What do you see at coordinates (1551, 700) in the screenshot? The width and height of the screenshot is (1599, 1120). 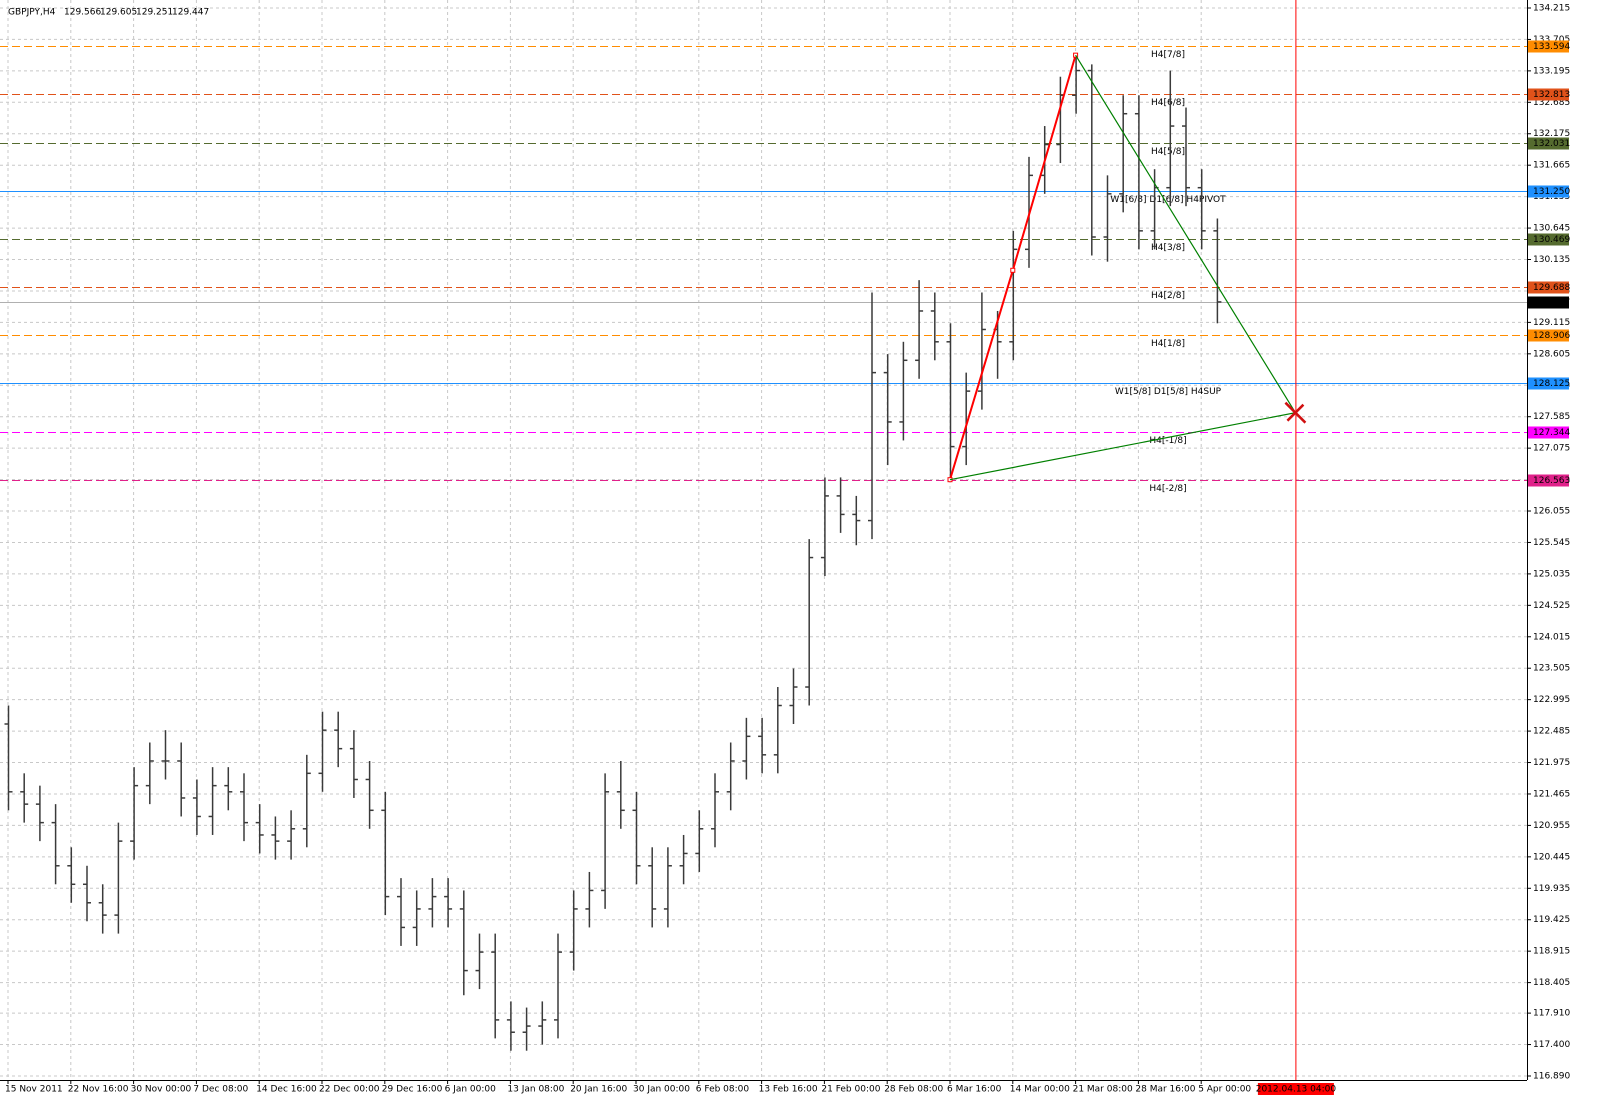 I see `y-tick-label: 122.995` at bounding box center [1551, 700].